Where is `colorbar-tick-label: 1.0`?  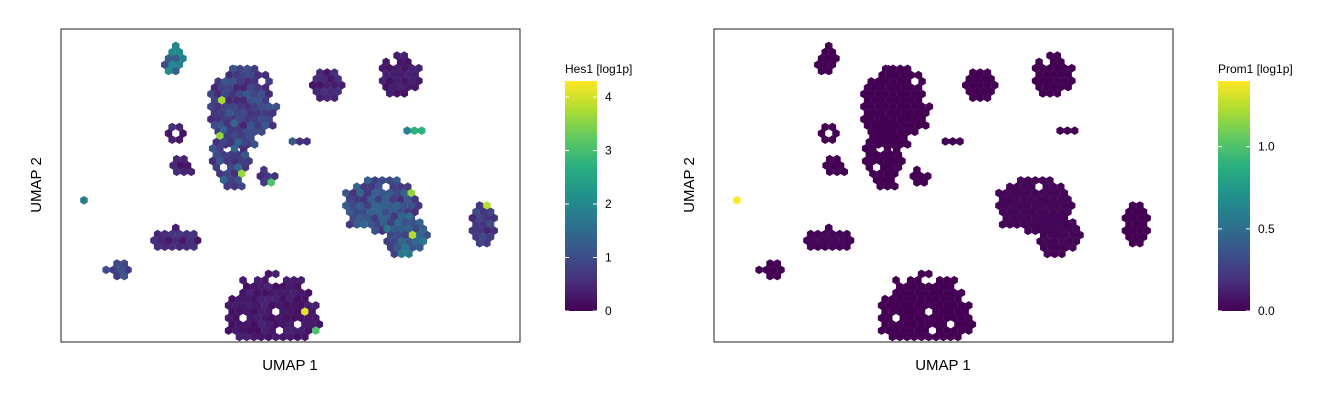
colorbar-tick-label: 1.0 is located at coordinates (1266, 147).